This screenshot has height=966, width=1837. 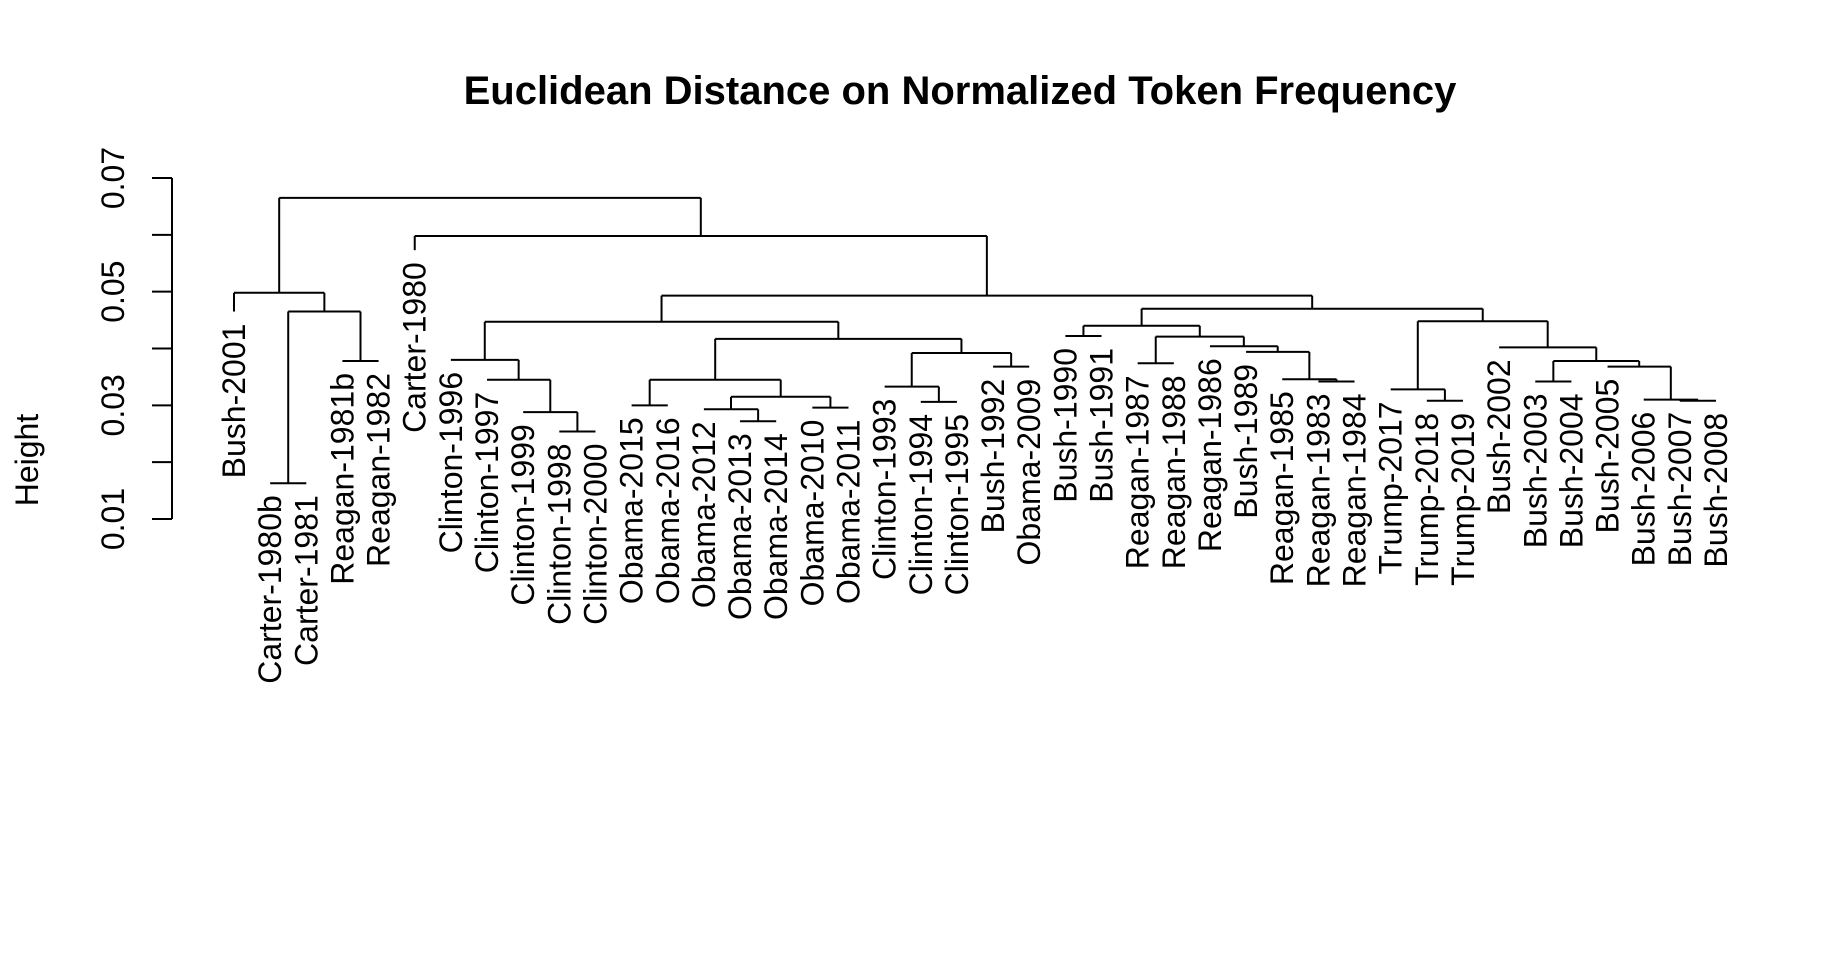 I want to click on leaf-label: Bush-1989, so click(x=1246, y=441).